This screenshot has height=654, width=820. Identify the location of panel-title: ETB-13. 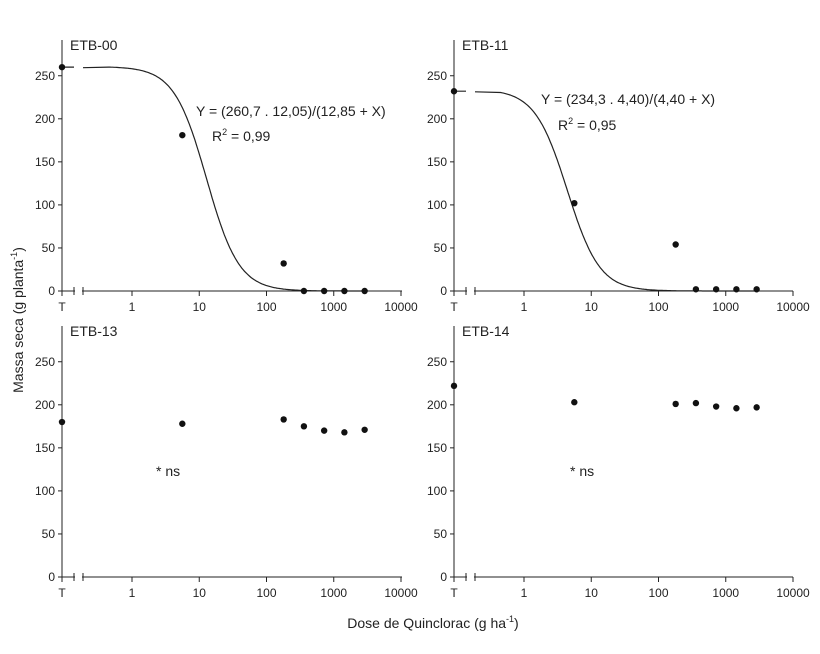
(94, 331).